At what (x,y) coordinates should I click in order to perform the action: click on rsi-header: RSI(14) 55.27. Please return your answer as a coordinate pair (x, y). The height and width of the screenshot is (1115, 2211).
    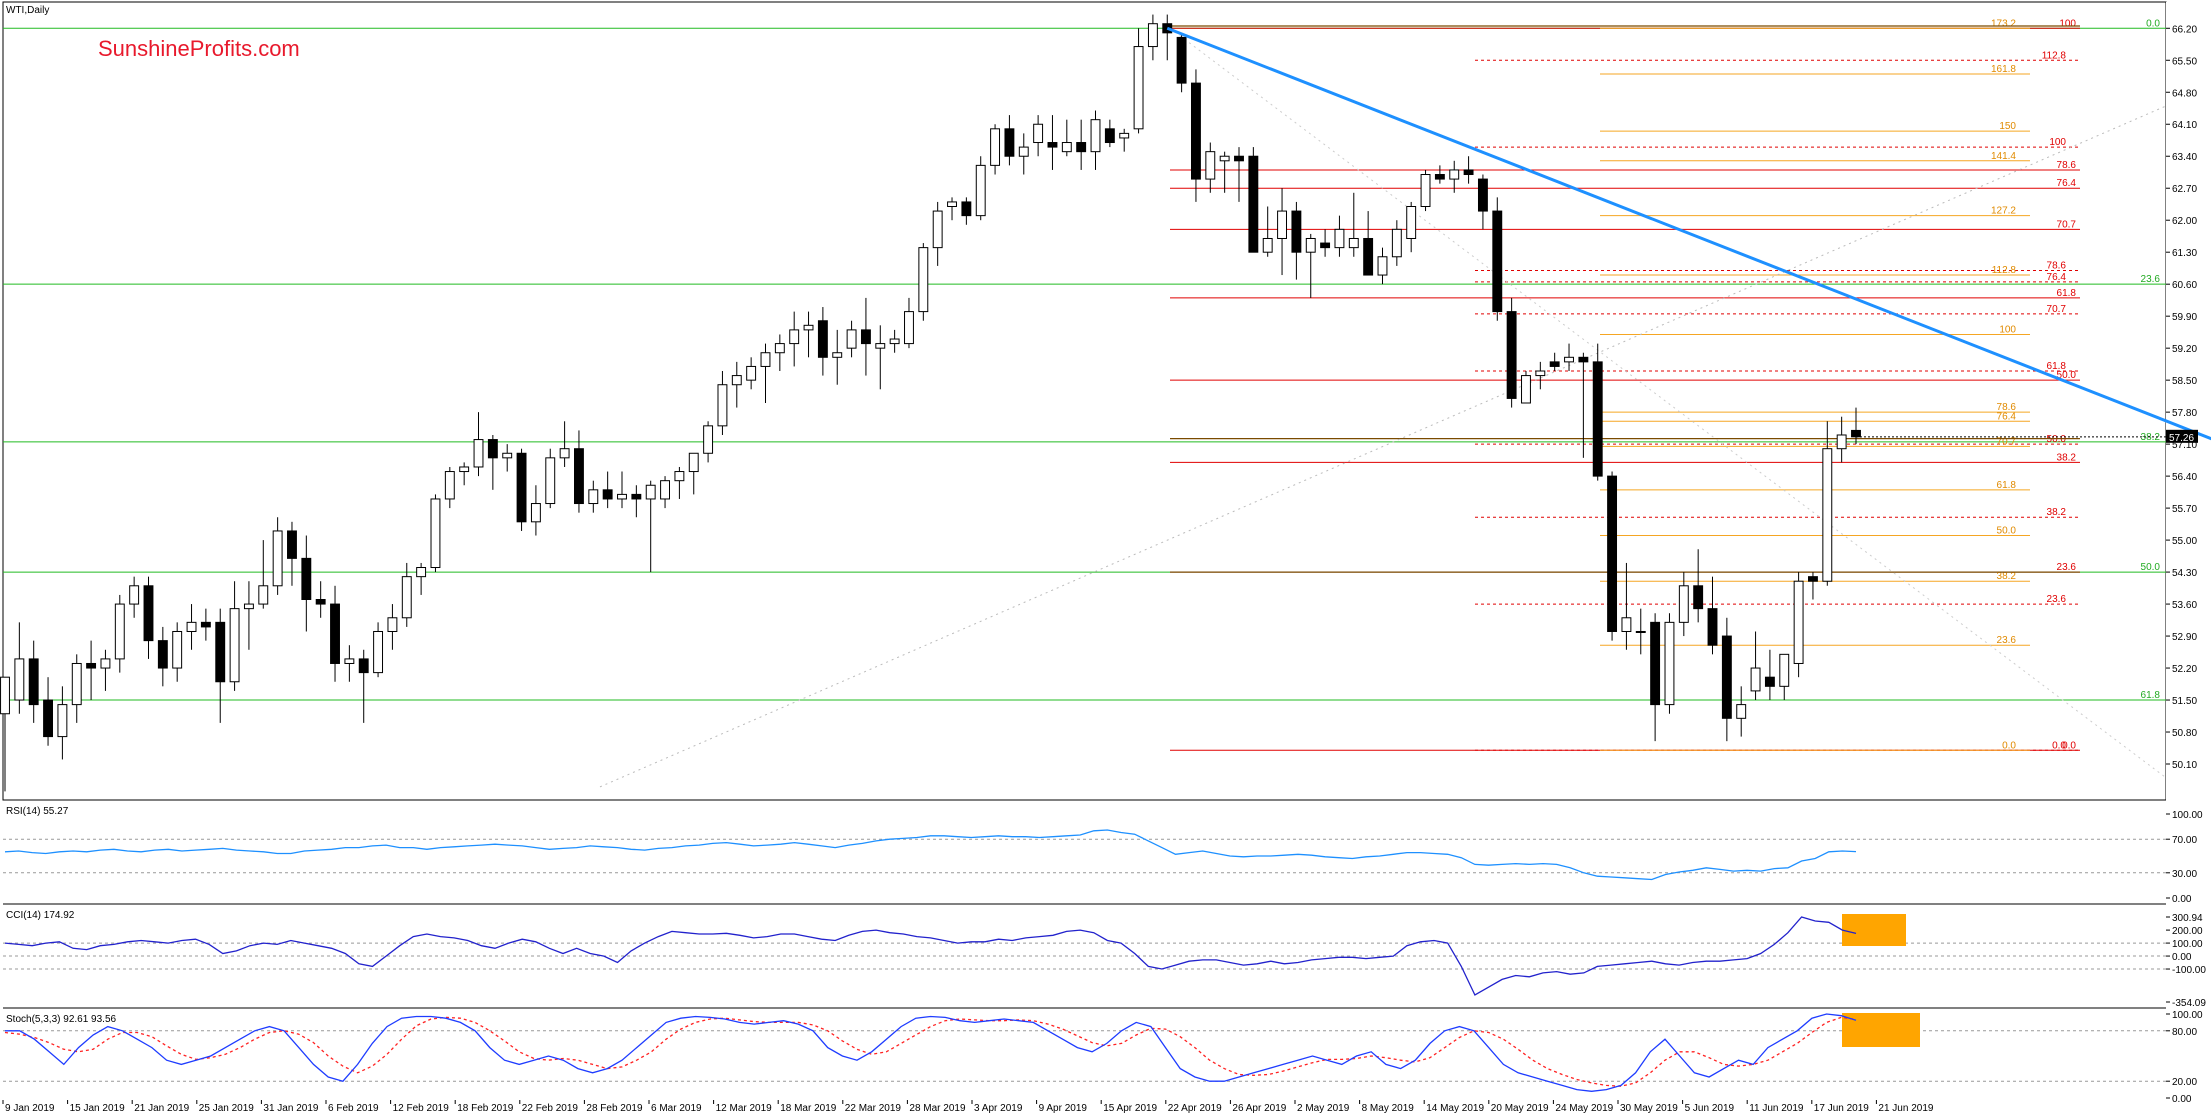
    Looking at the image, I should click on (37, 811).